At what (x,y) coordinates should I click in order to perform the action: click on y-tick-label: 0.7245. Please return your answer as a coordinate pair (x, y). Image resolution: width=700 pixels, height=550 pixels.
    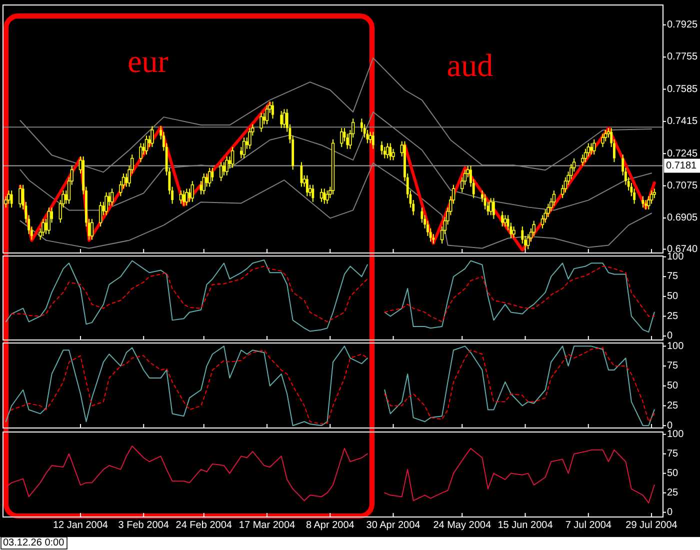
    Looking at the image, I should click on (682, 154).